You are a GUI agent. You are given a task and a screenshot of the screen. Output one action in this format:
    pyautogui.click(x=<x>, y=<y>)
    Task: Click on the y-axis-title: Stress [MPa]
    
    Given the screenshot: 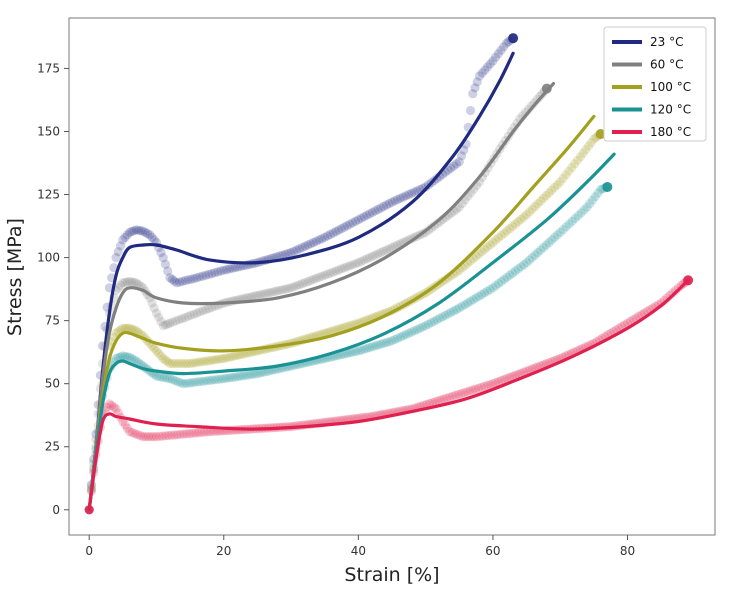 What is the action you would take?
    pyautogui.click(x=15, y=277)
    